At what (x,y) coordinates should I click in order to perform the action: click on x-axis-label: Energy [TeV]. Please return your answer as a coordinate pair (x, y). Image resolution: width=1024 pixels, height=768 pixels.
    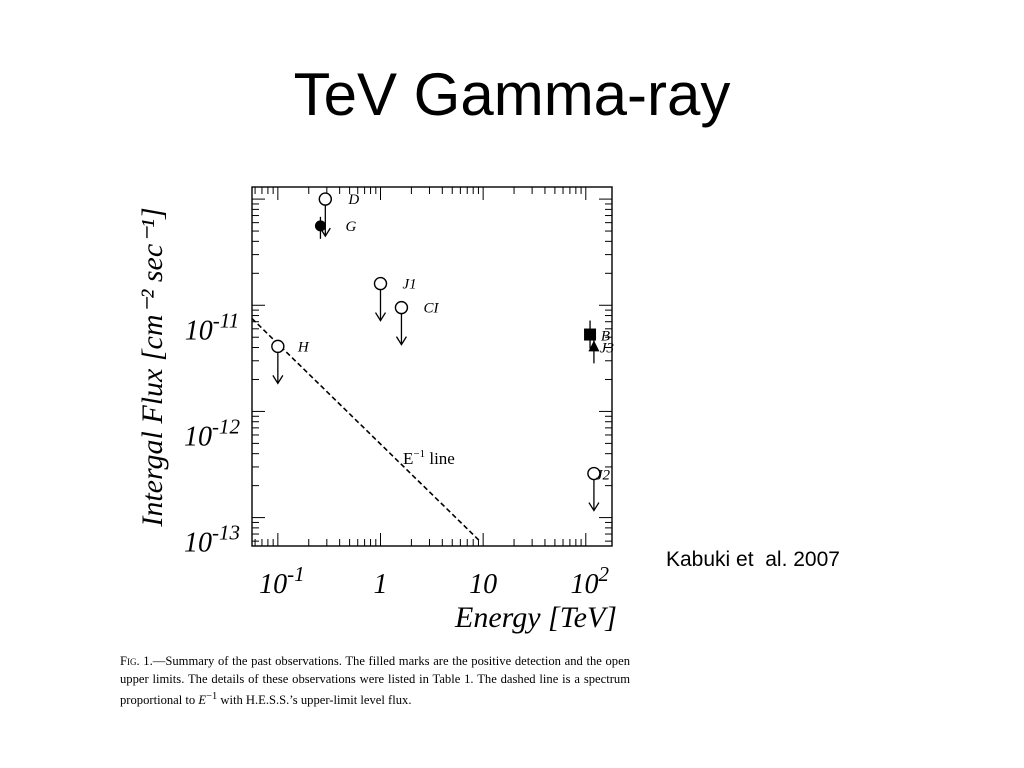
    Looking at the image, I should click on (535, 617).